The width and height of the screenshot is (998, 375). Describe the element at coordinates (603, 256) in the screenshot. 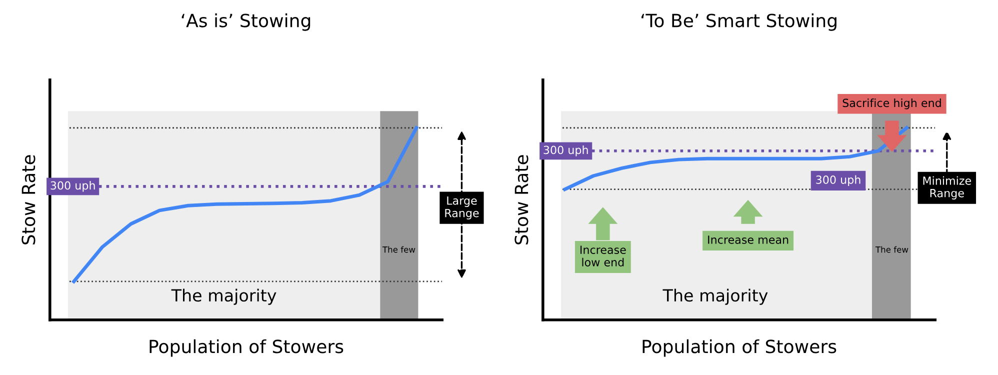

I see `annotation: Increase low end` at that location.